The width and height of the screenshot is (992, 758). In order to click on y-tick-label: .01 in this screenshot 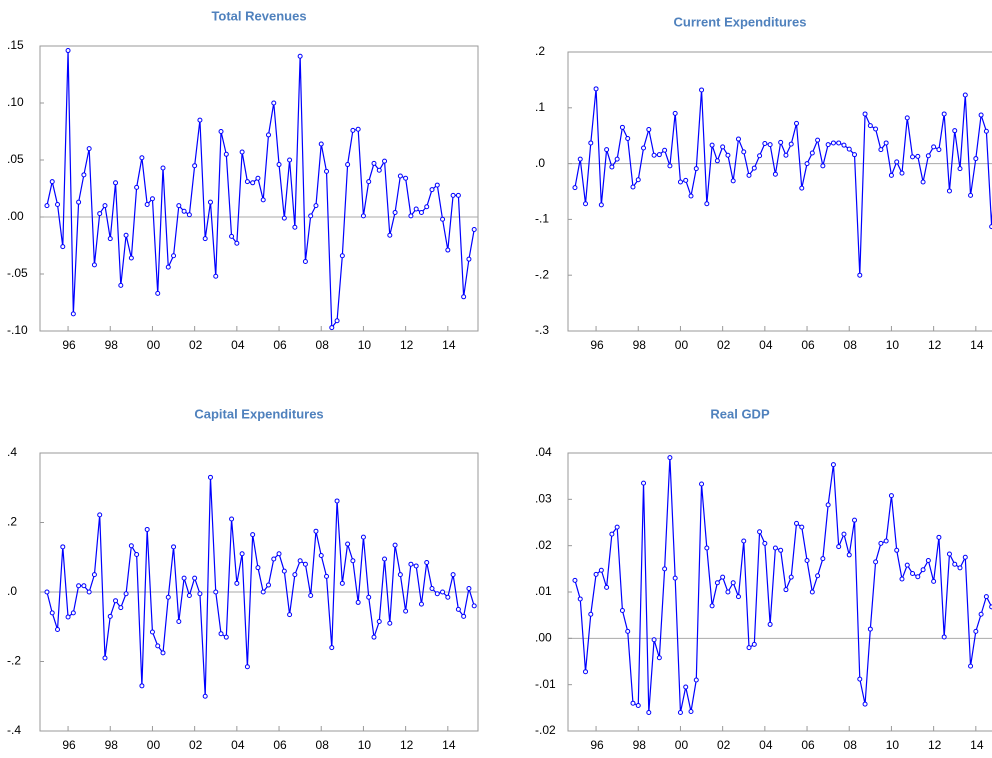, I will do `click(543, 591)`.